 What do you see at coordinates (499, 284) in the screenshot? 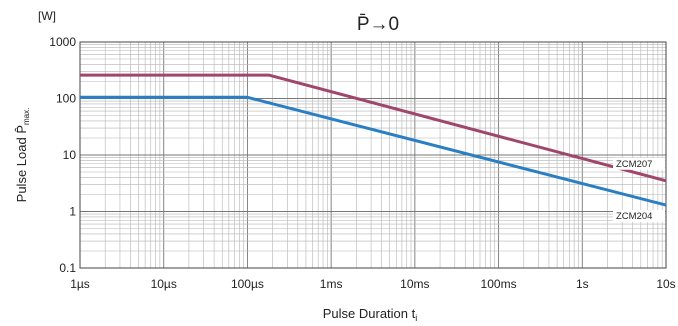
I see `x-tick-label: 100ms` at bounding box center [499, 284].